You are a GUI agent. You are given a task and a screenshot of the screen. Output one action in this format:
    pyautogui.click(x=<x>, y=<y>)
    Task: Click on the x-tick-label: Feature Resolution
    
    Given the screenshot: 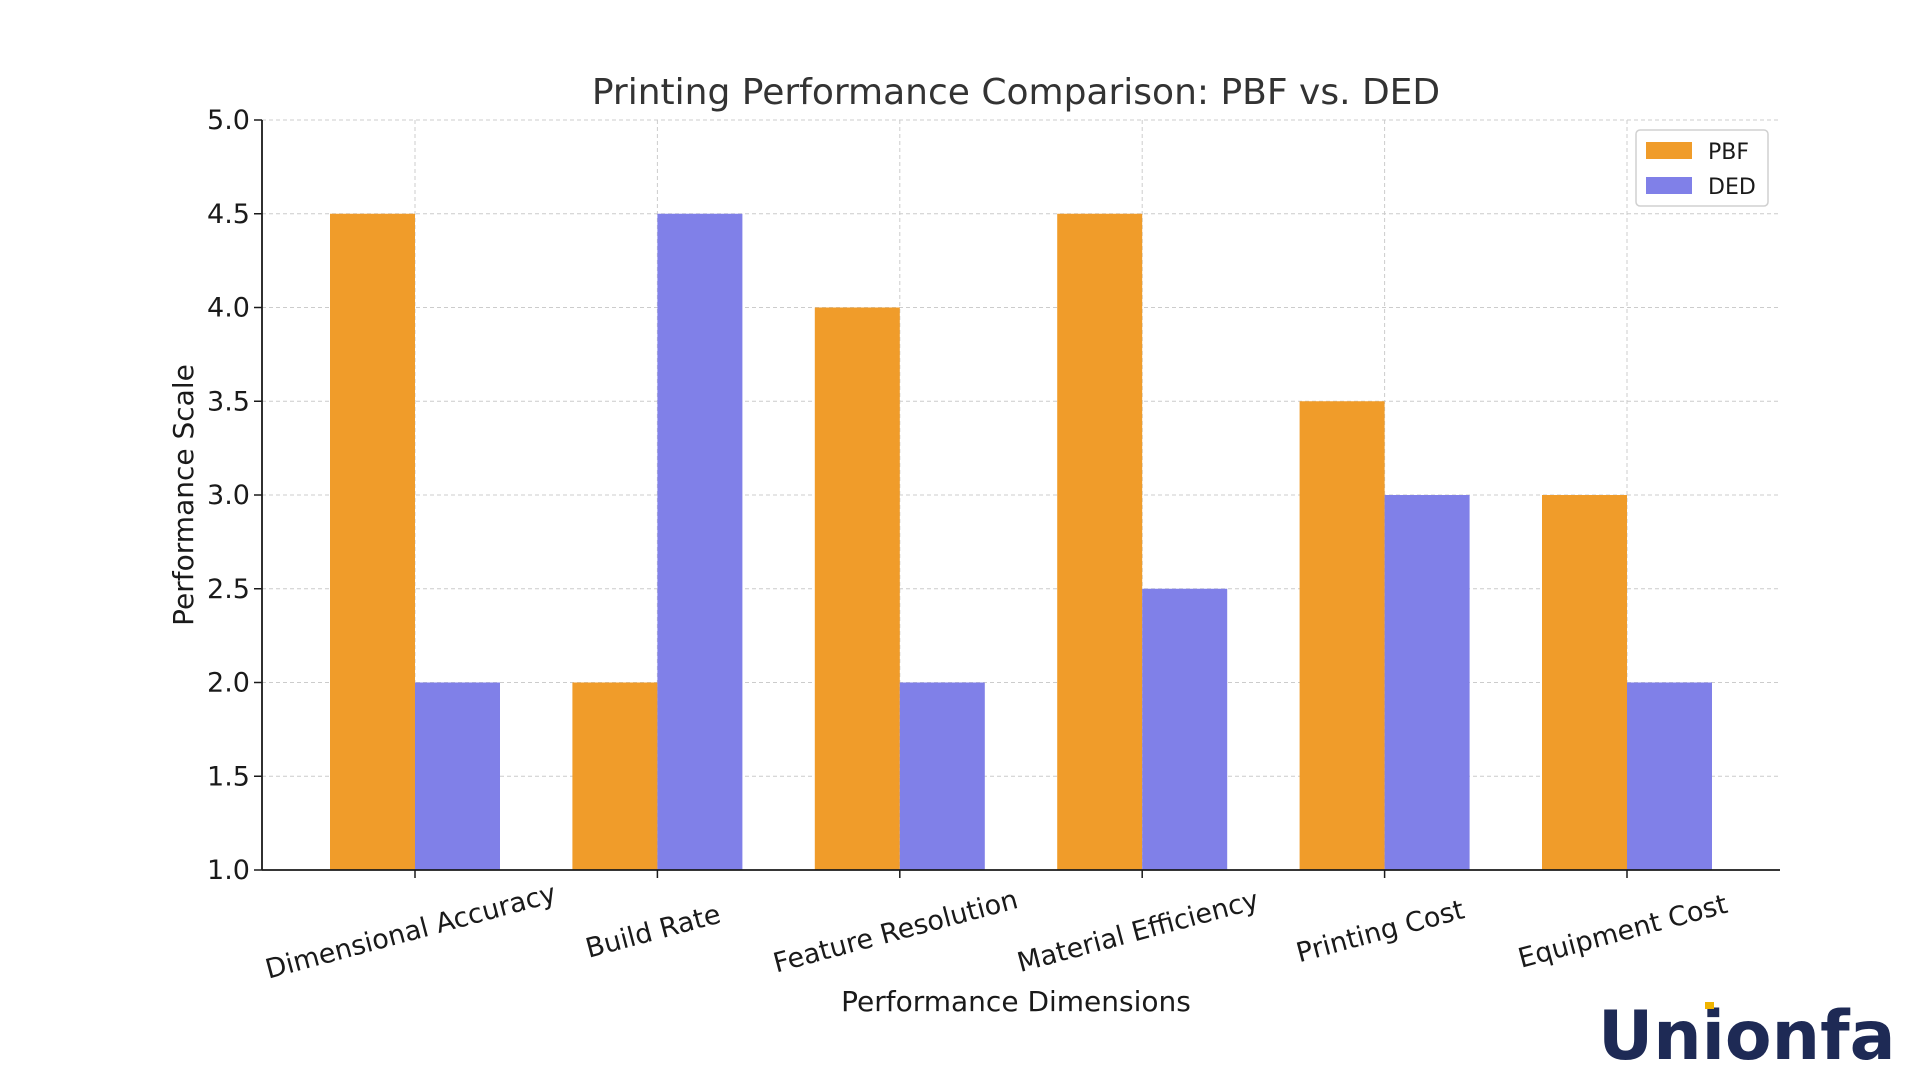 What is the action you would take?
    pyautogui.click(x=895, y=931)
    